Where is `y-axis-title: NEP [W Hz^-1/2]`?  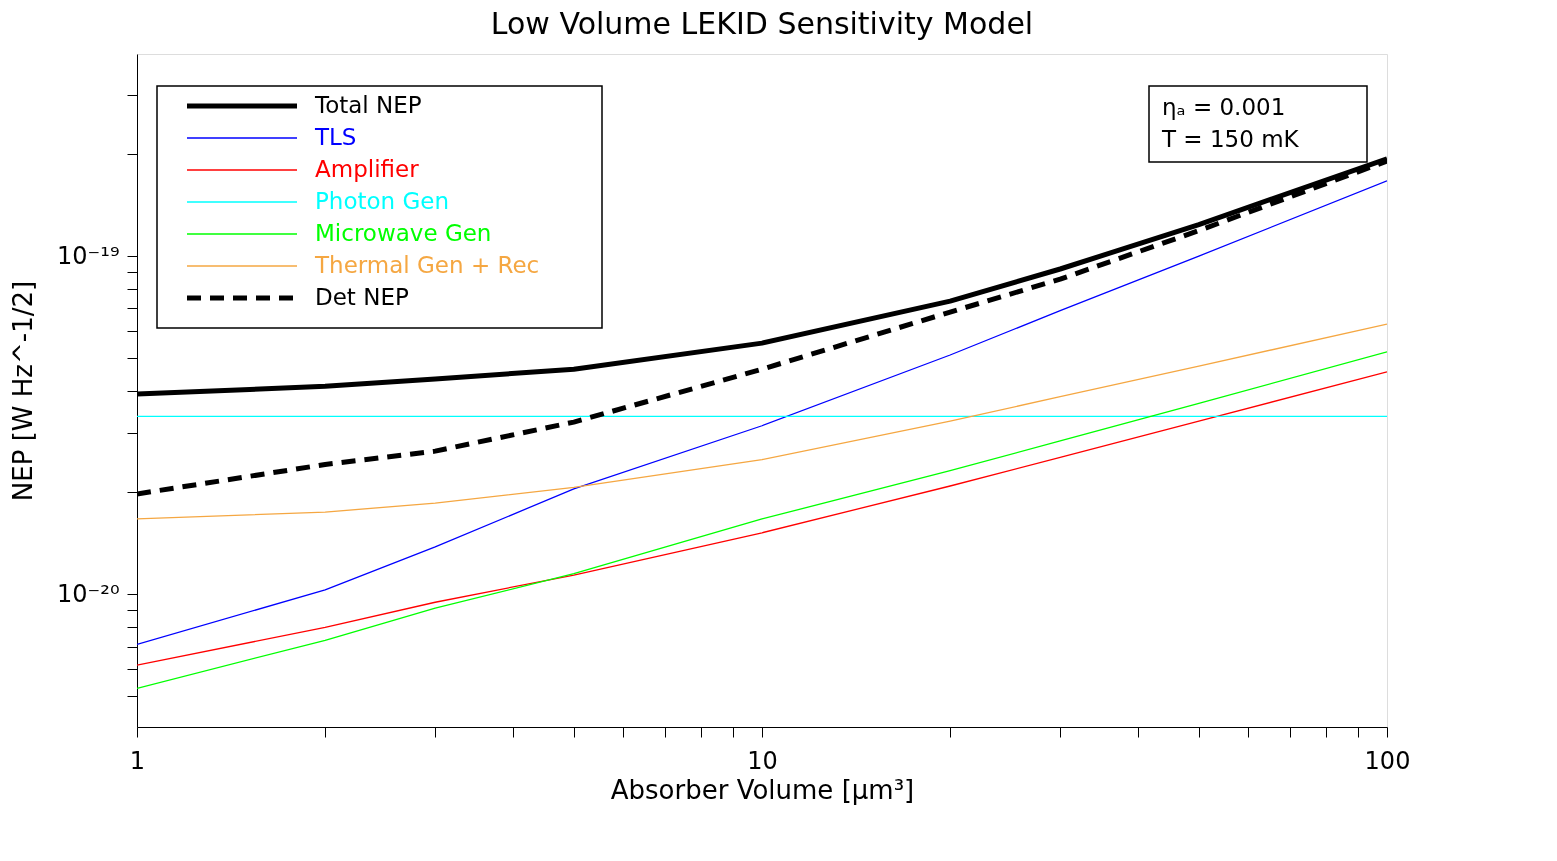
y-axis-title: NEP [W Hz^-1/2] is located at coordinates (23, 391).